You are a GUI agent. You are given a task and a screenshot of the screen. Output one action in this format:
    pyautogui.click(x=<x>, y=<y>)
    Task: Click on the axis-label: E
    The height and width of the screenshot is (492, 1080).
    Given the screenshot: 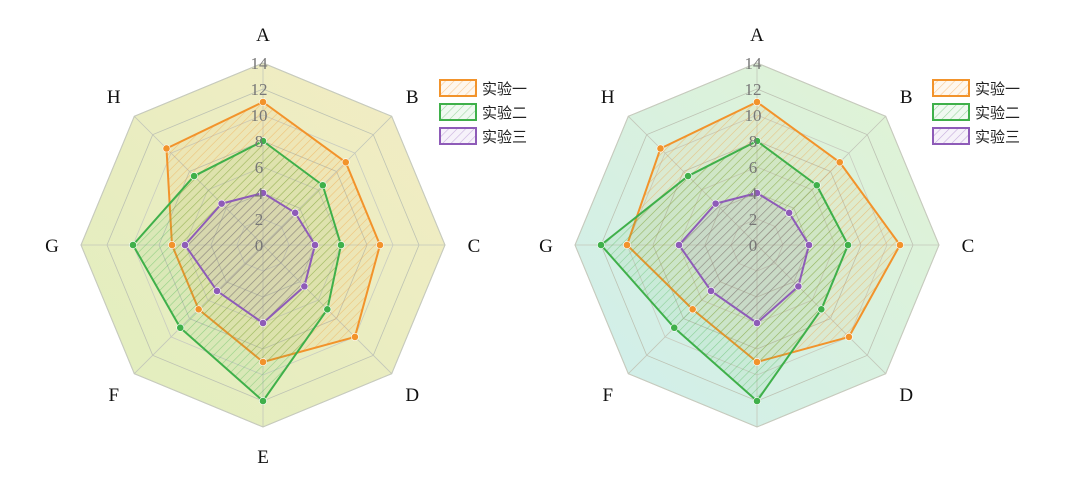 What is the action you would take?
    pyautogui.click(x=263, y=457)
    